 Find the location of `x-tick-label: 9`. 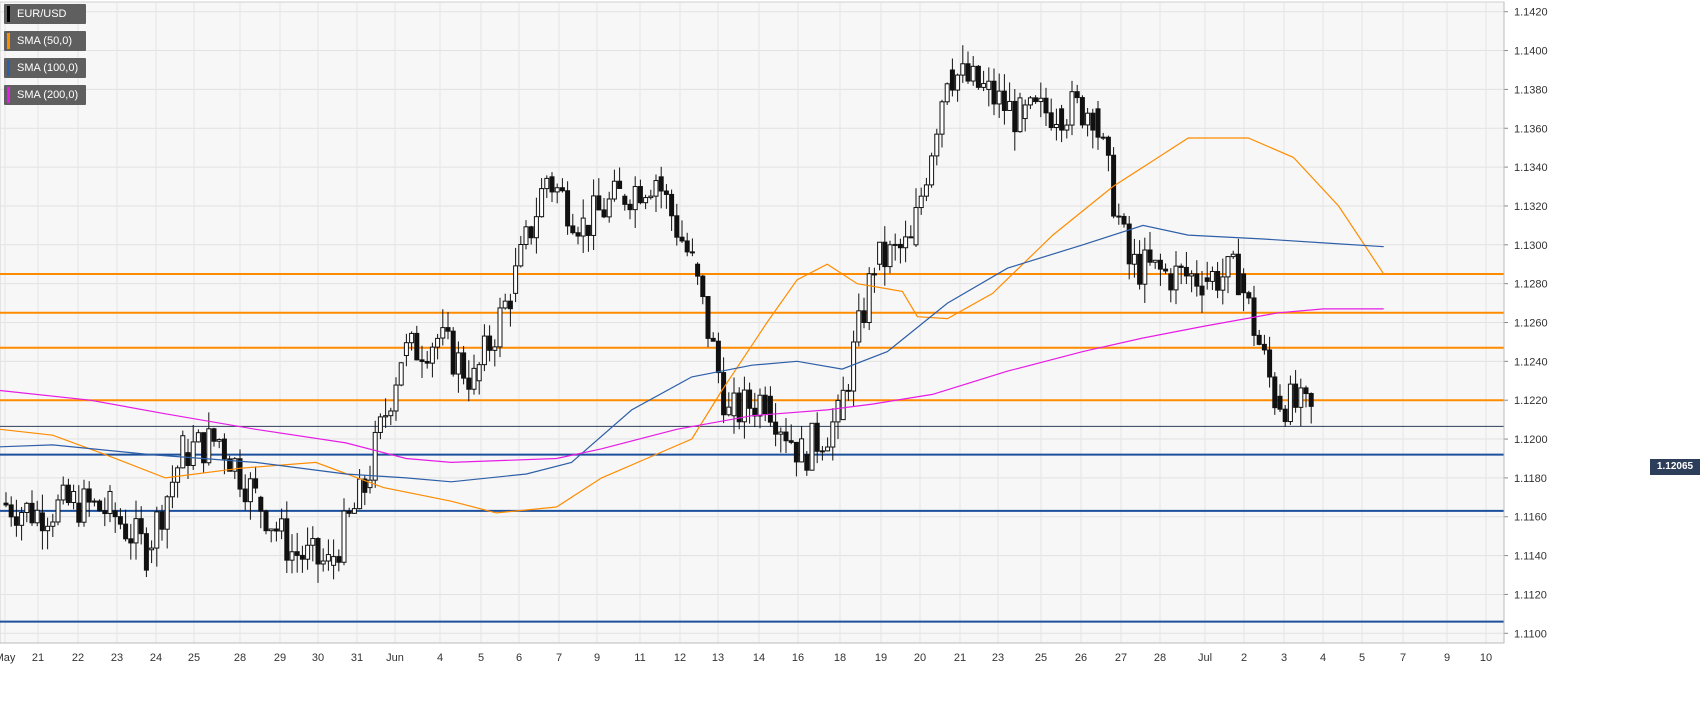

x-tick-label: 9 is located at coordinates (1447, 658).